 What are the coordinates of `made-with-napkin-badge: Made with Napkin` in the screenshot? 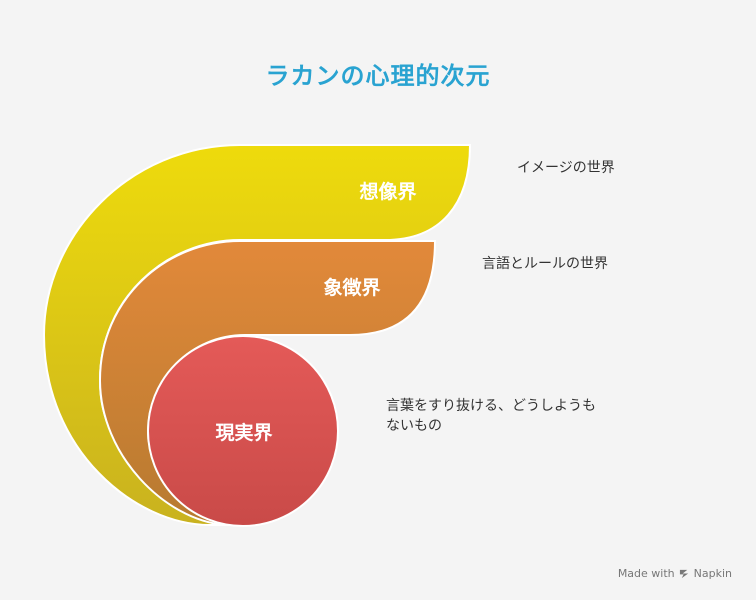 It's located at (675, 573).